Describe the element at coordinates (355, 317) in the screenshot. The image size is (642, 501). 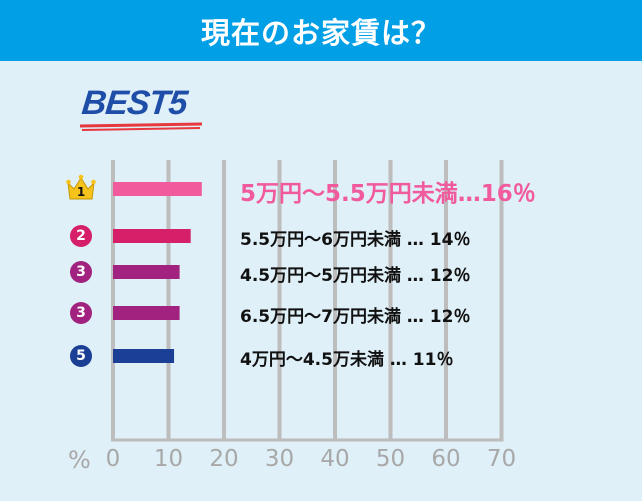
I see `bar-label-rank-4: 6.5万円～7万円未満 … 12％` at that location.